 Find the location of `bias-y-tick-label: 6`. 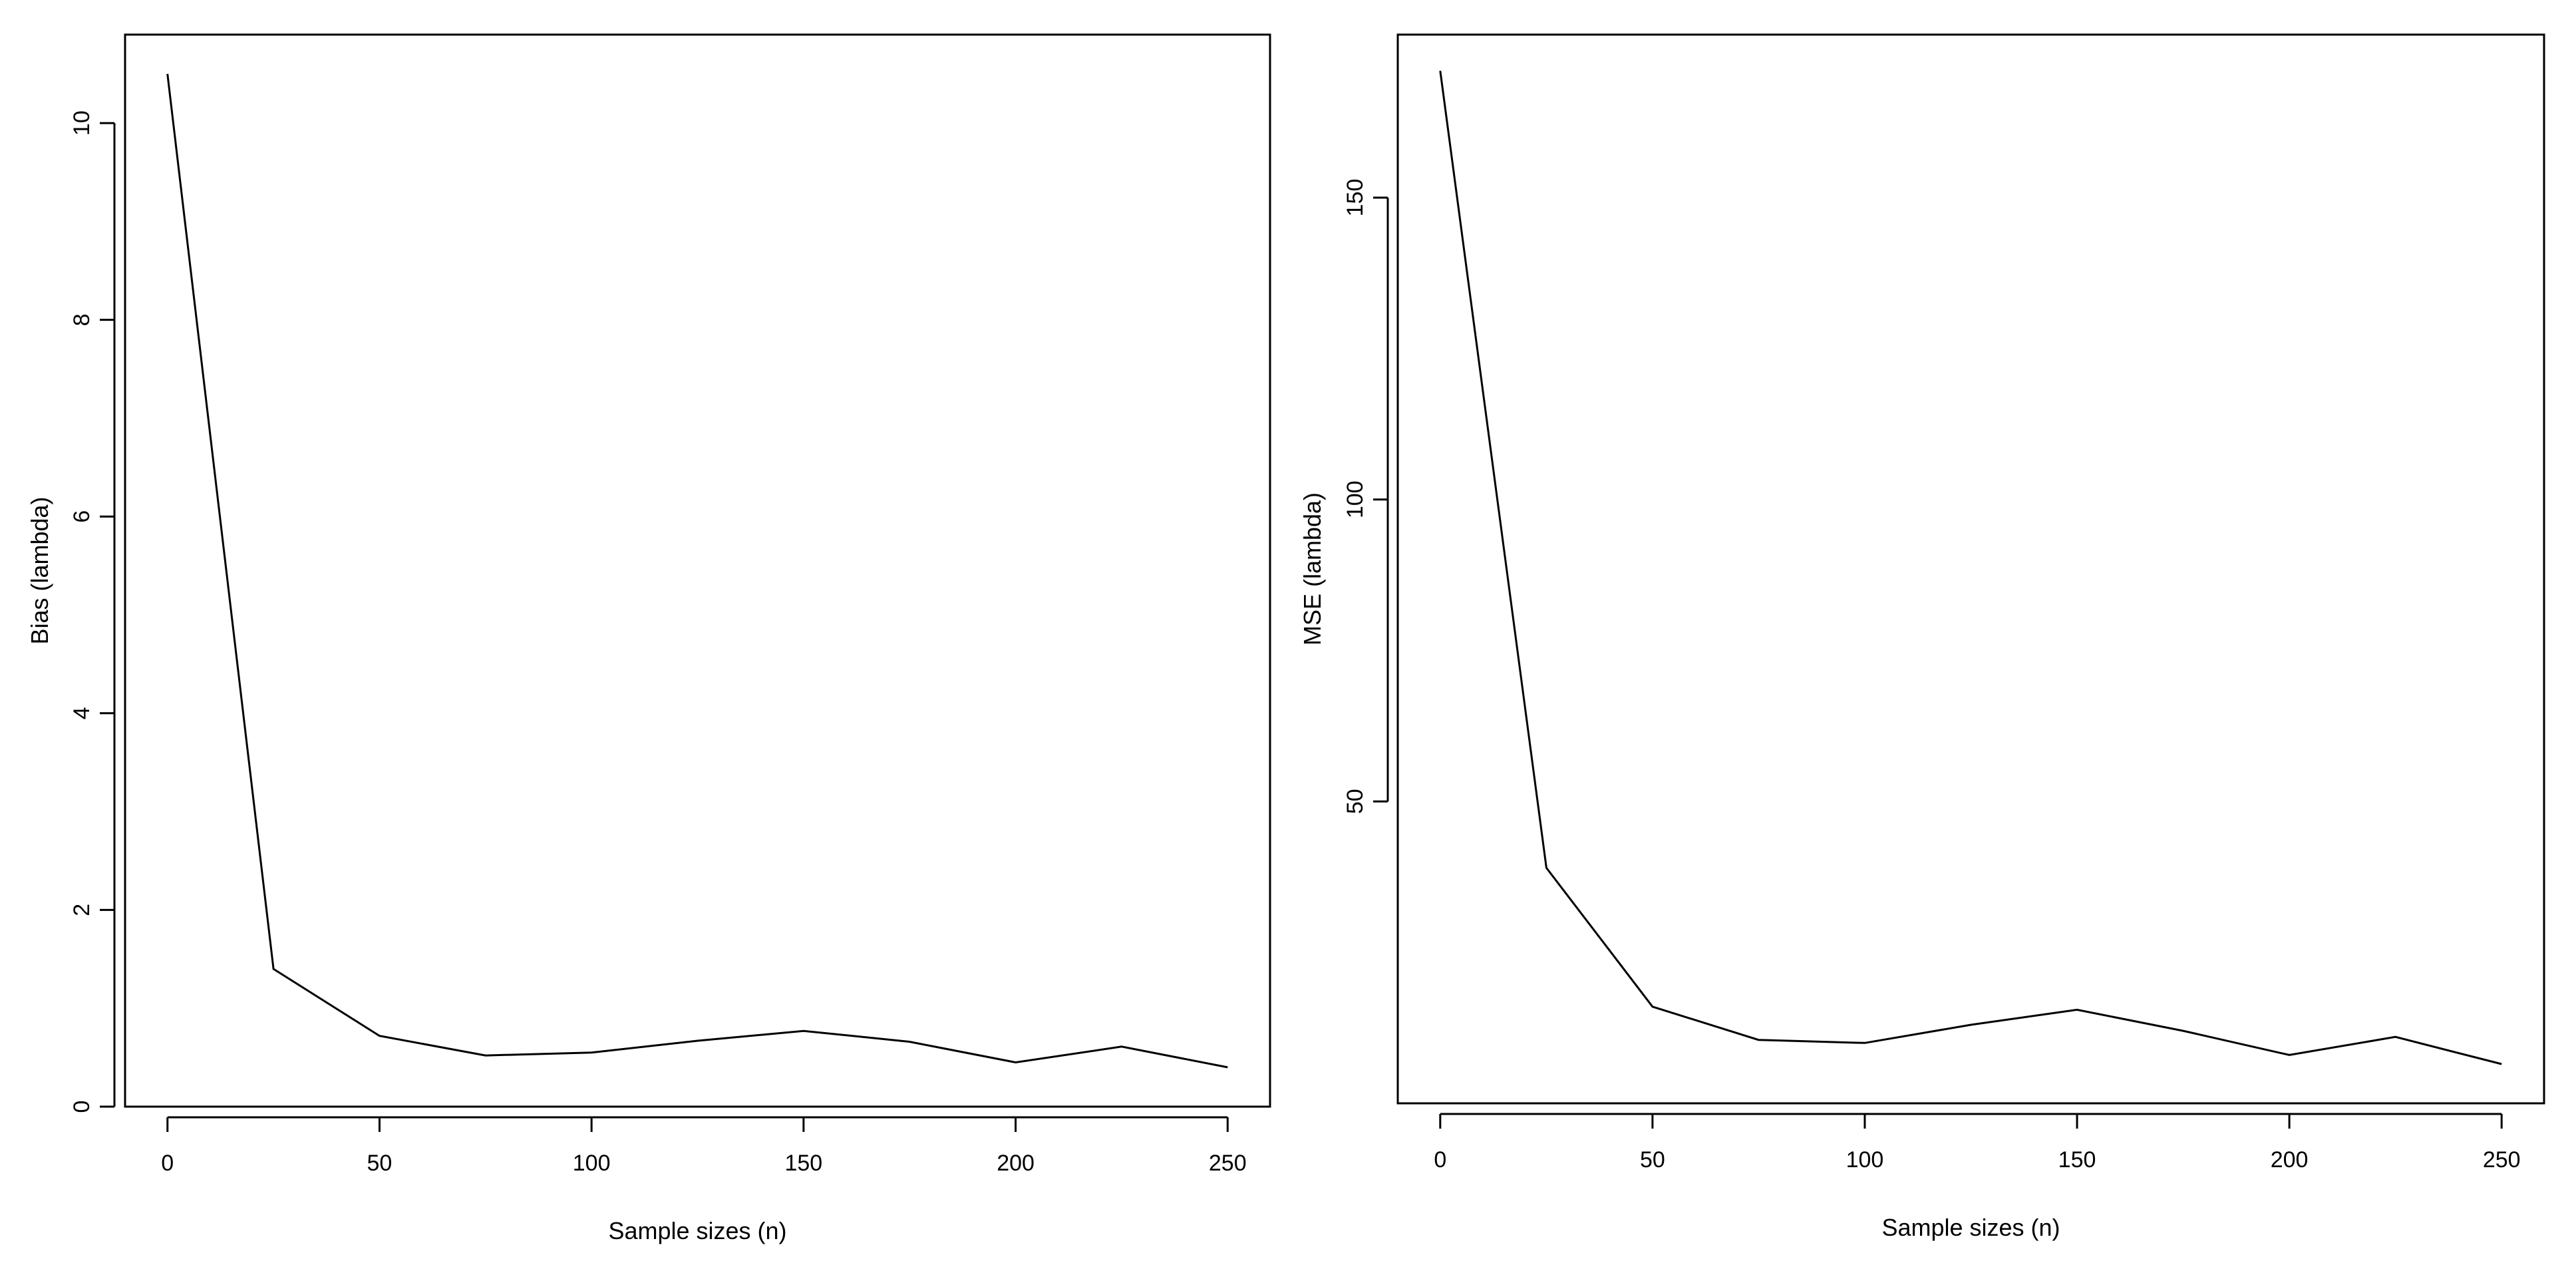

bias-y-tick-label: 6 is located at coordinates (81, 516).